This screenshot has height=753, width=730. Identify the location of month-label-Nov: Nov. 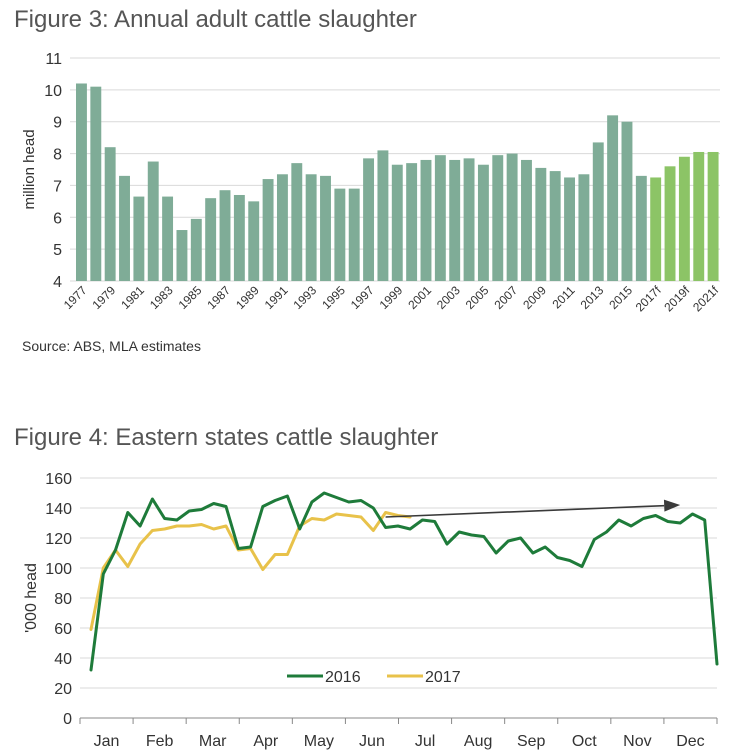
(637, 741).